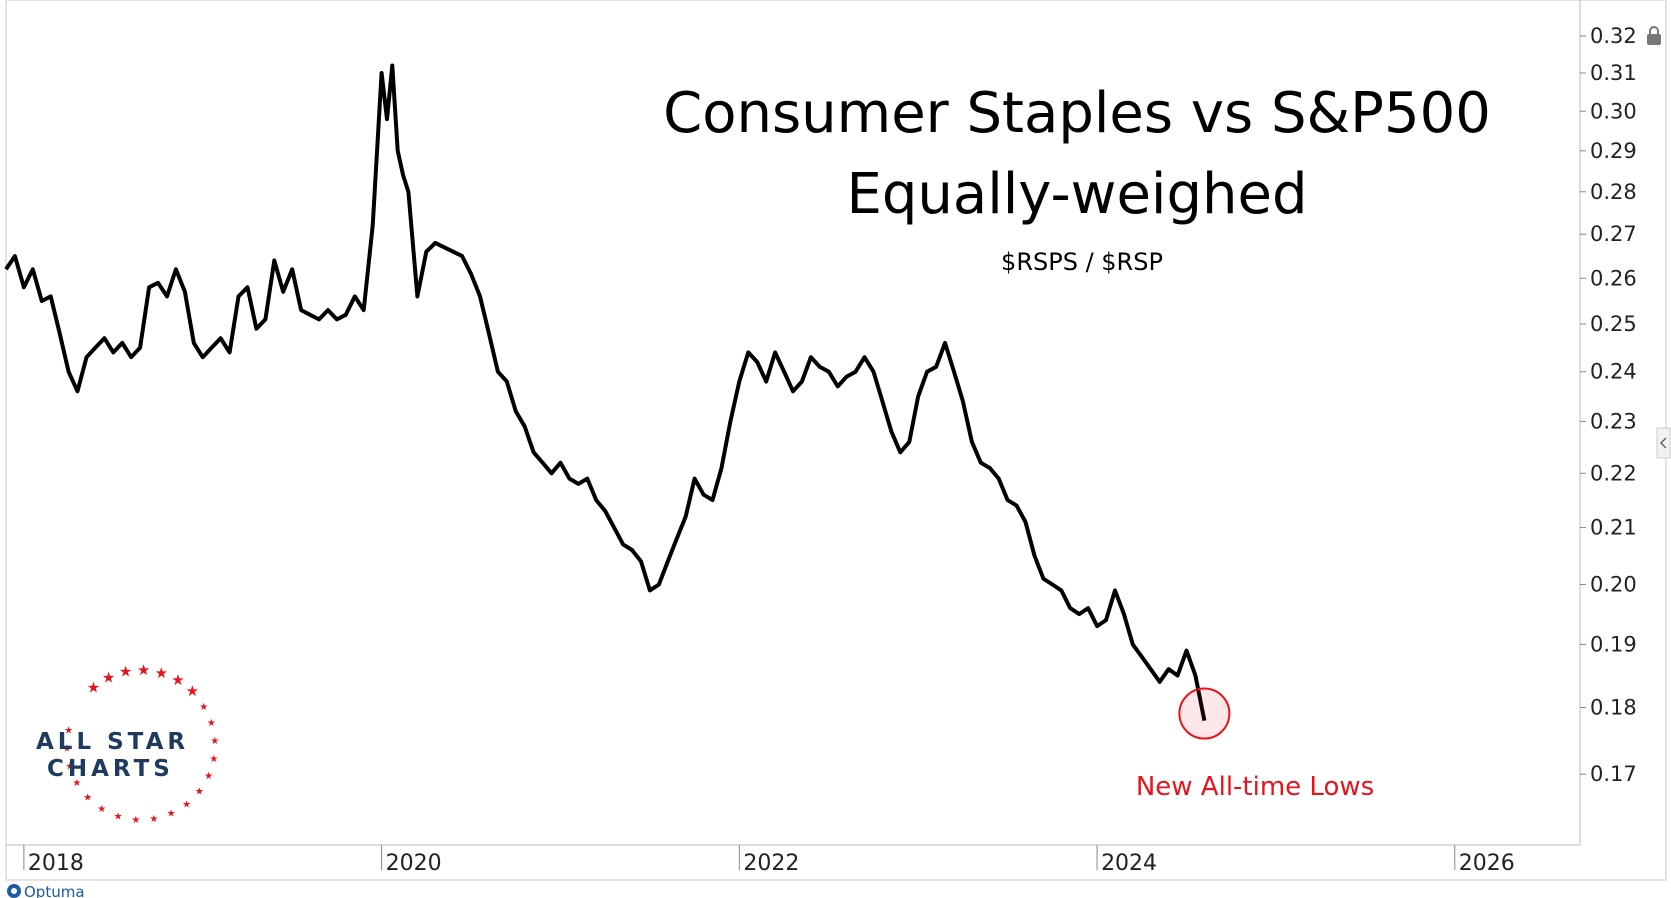 This screenshot has width=1671, height=898. Describe the element at coordinates (1663, 443) in the screenshot. I see `collapse-panel-icon` at that location.